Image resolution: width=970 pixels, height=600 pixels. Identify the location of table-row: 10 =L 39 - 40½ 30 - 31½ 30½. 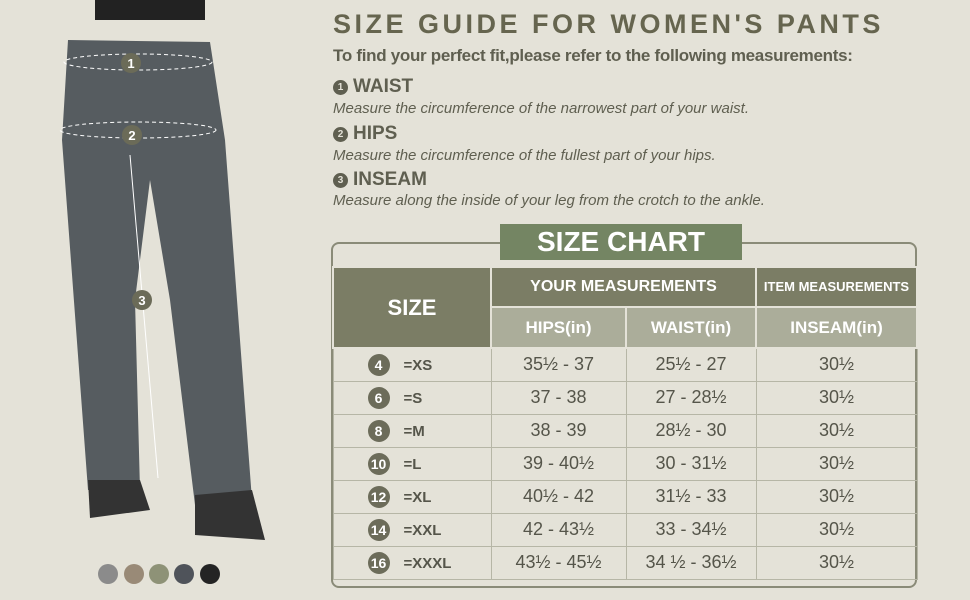
(625, 463).